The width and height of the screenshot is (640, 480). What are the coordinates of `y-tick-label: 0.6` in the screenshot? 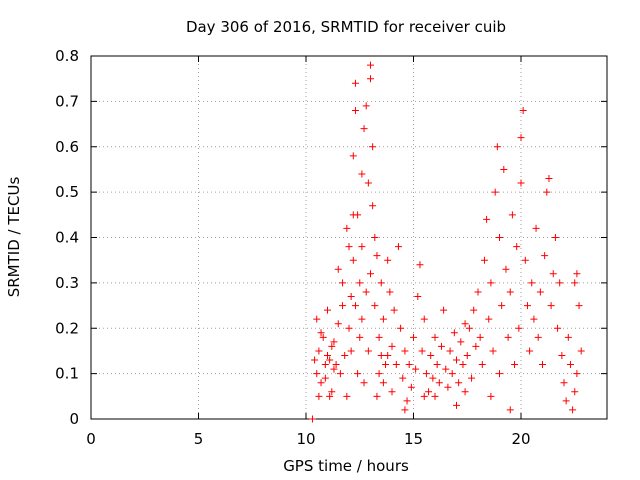 It's located at (67, 147).